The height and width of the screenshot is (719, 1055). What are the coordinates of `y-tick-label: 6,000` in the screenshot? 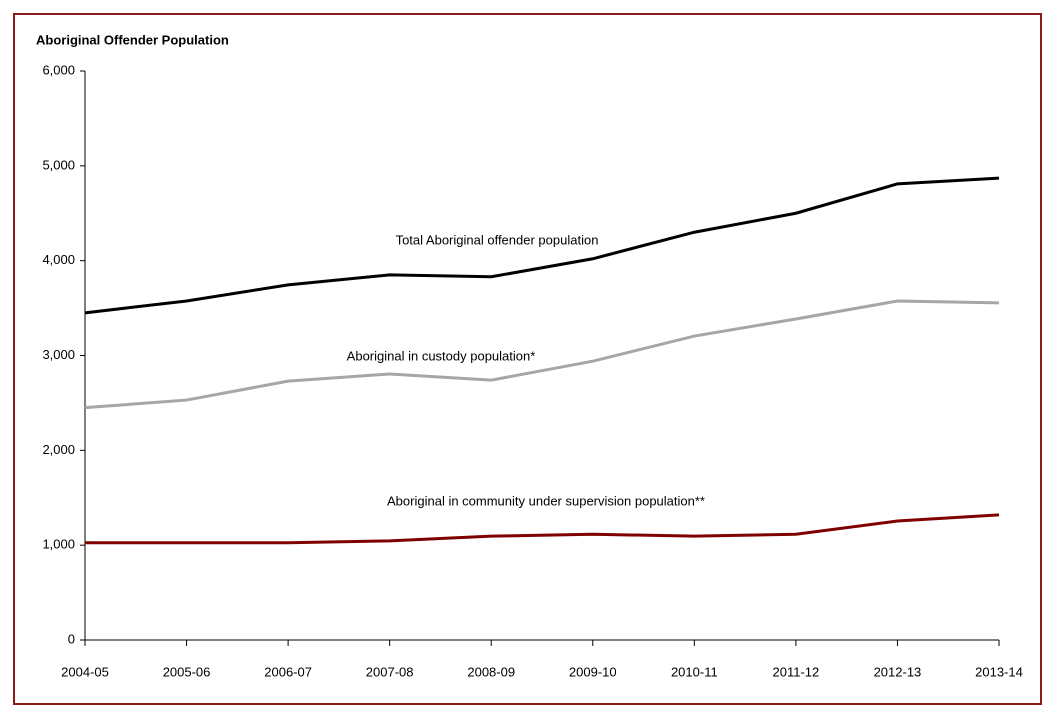 It's located at (58, 69).